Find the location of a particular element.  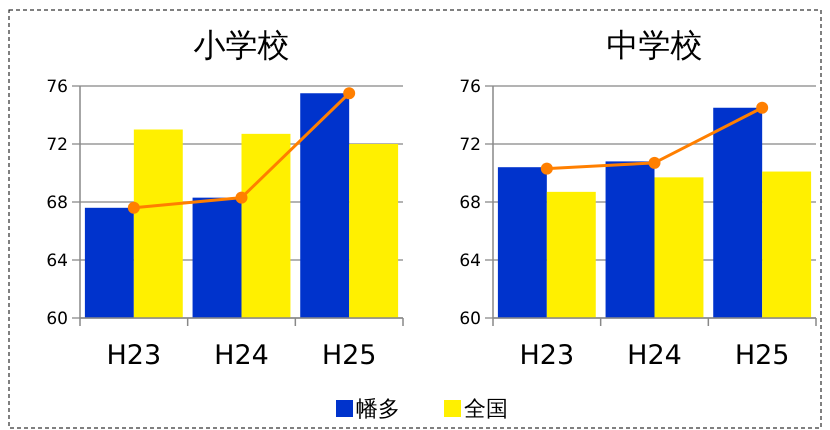

chart-title: 小学校 is located at coordinates (242, 45).